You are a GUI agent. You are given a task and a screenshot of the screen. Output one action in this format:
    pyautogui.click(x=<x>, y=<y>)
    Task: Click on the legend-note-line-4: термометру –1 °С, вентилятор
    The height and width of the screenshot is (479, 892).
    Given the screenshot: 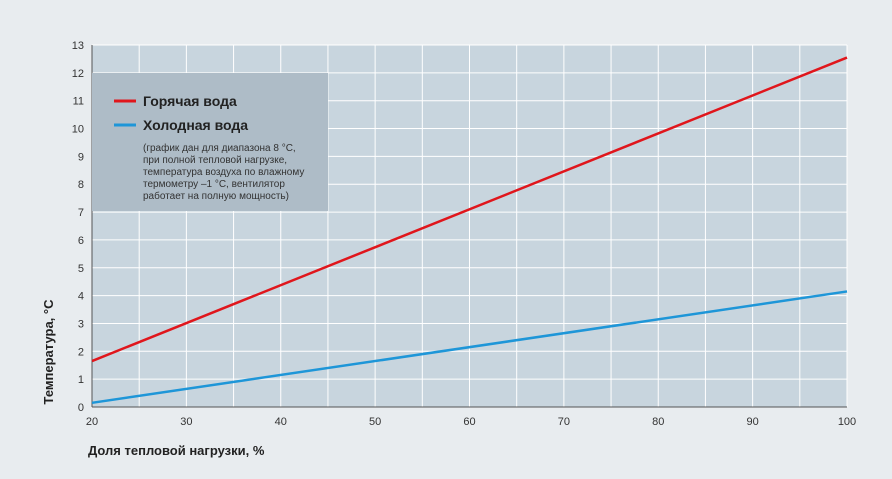 What is the action you would take?
    pyautogui.click(x=214, y=184)
    